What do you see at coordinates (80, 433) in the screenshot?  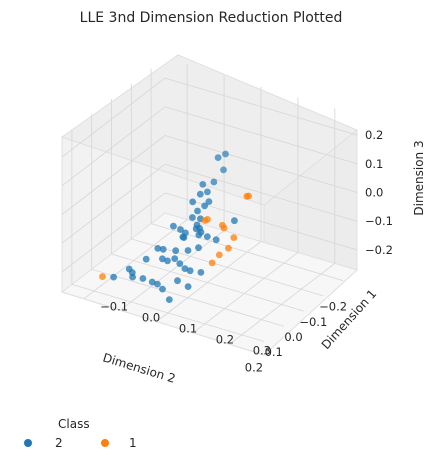 I see `legend: Class 2 1` at bounding box center [80, 433].